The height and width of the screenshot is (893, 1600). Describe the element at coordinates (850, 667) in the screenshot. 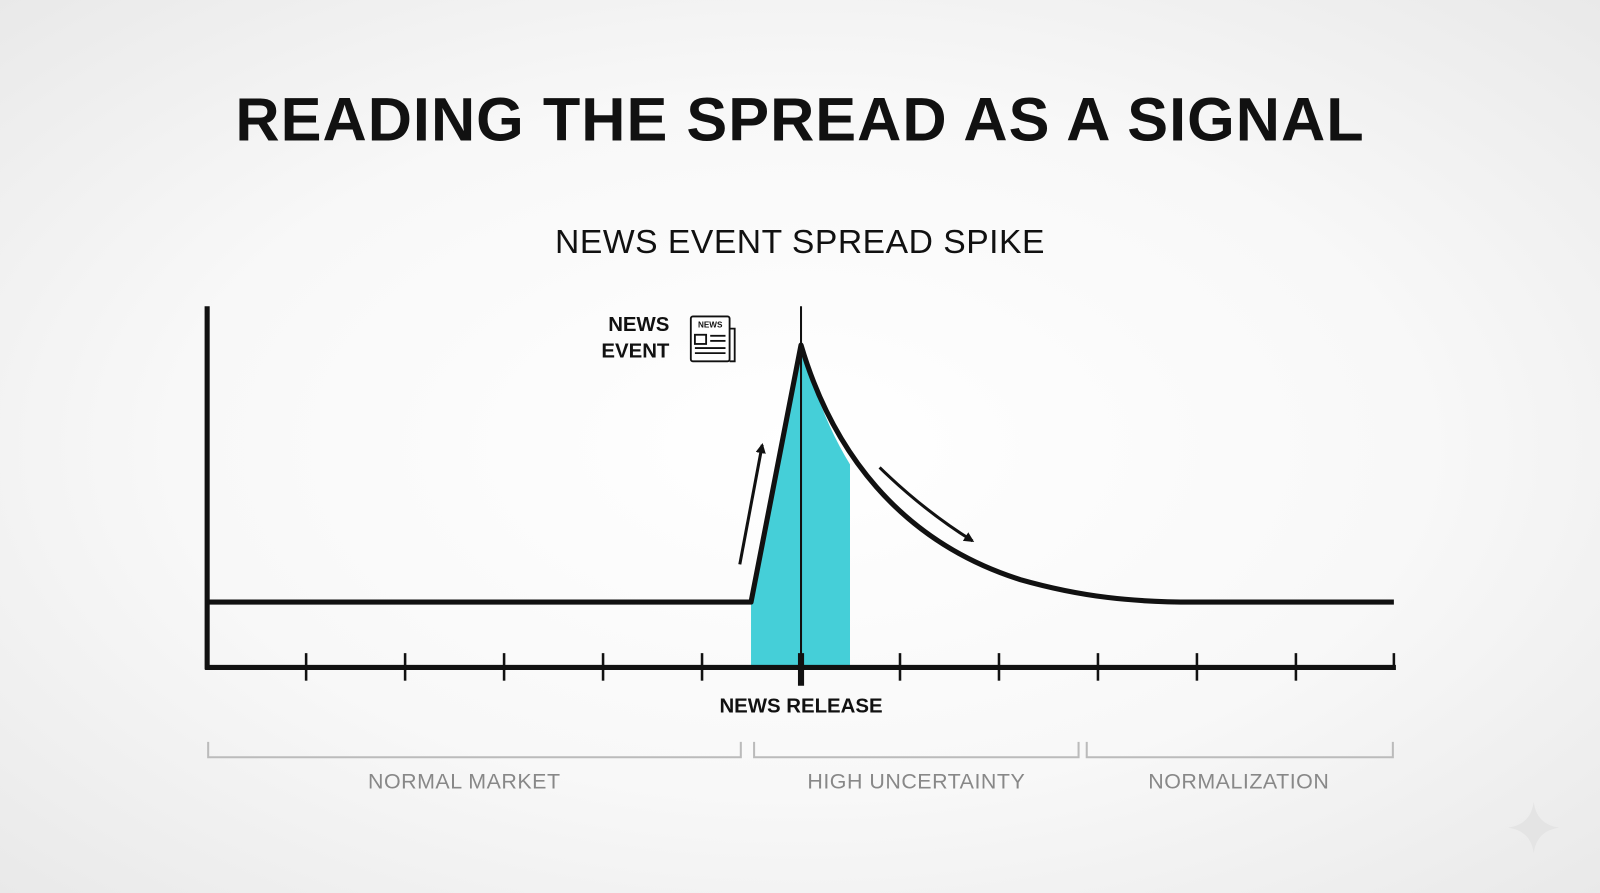

I see `ticks` at that location.